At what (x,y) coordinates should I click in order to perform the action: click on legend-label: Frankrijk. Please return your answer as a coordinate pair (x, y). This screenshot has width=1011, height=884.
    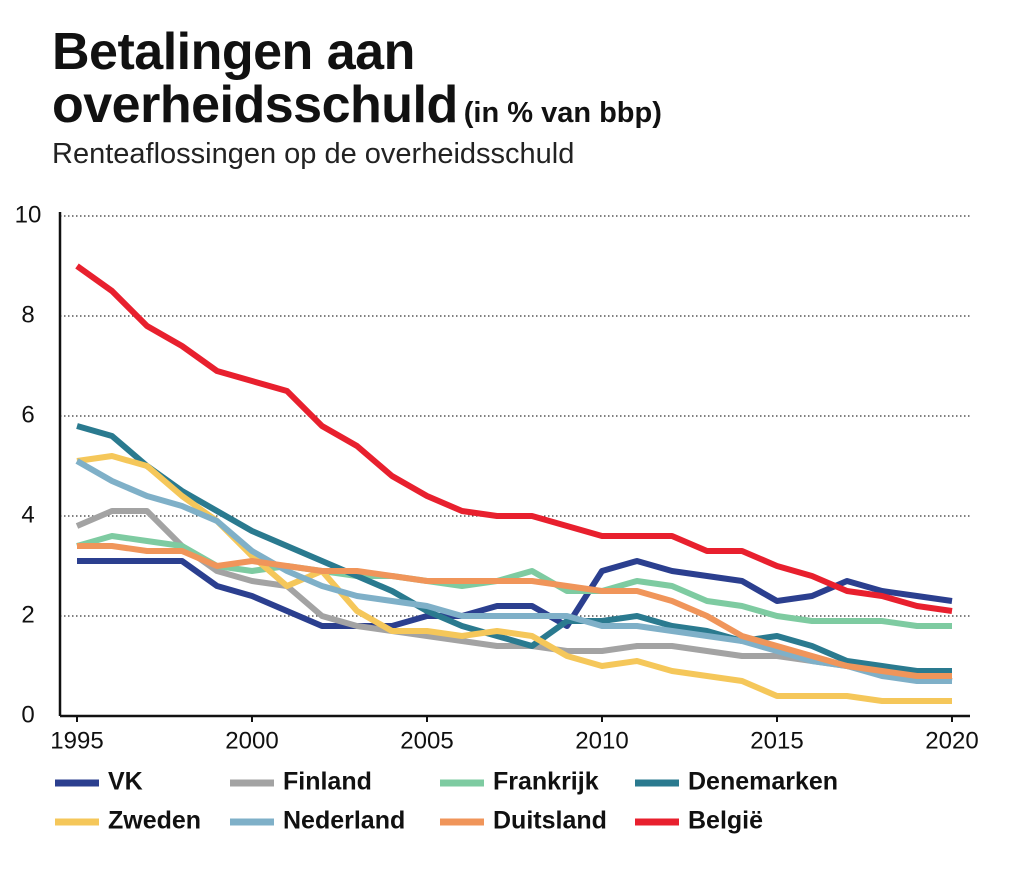
    Looking at the image, I should click on (546, 782).